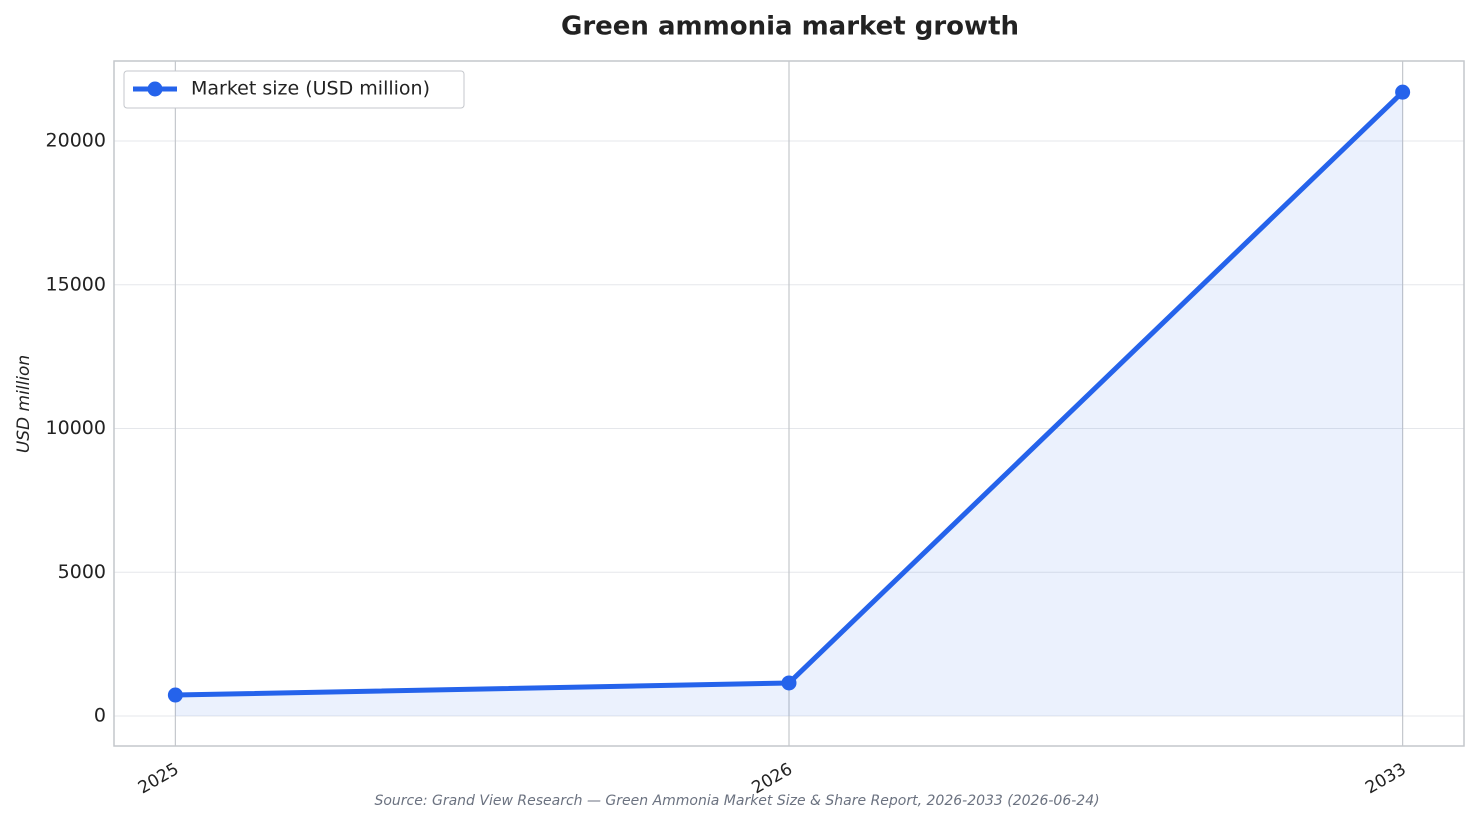 The height and width of the screenshot is (824, 1480). Describe the element at coordinates (76, 428) in the screenshot. I see `y-tick-label: 10000` at that location.